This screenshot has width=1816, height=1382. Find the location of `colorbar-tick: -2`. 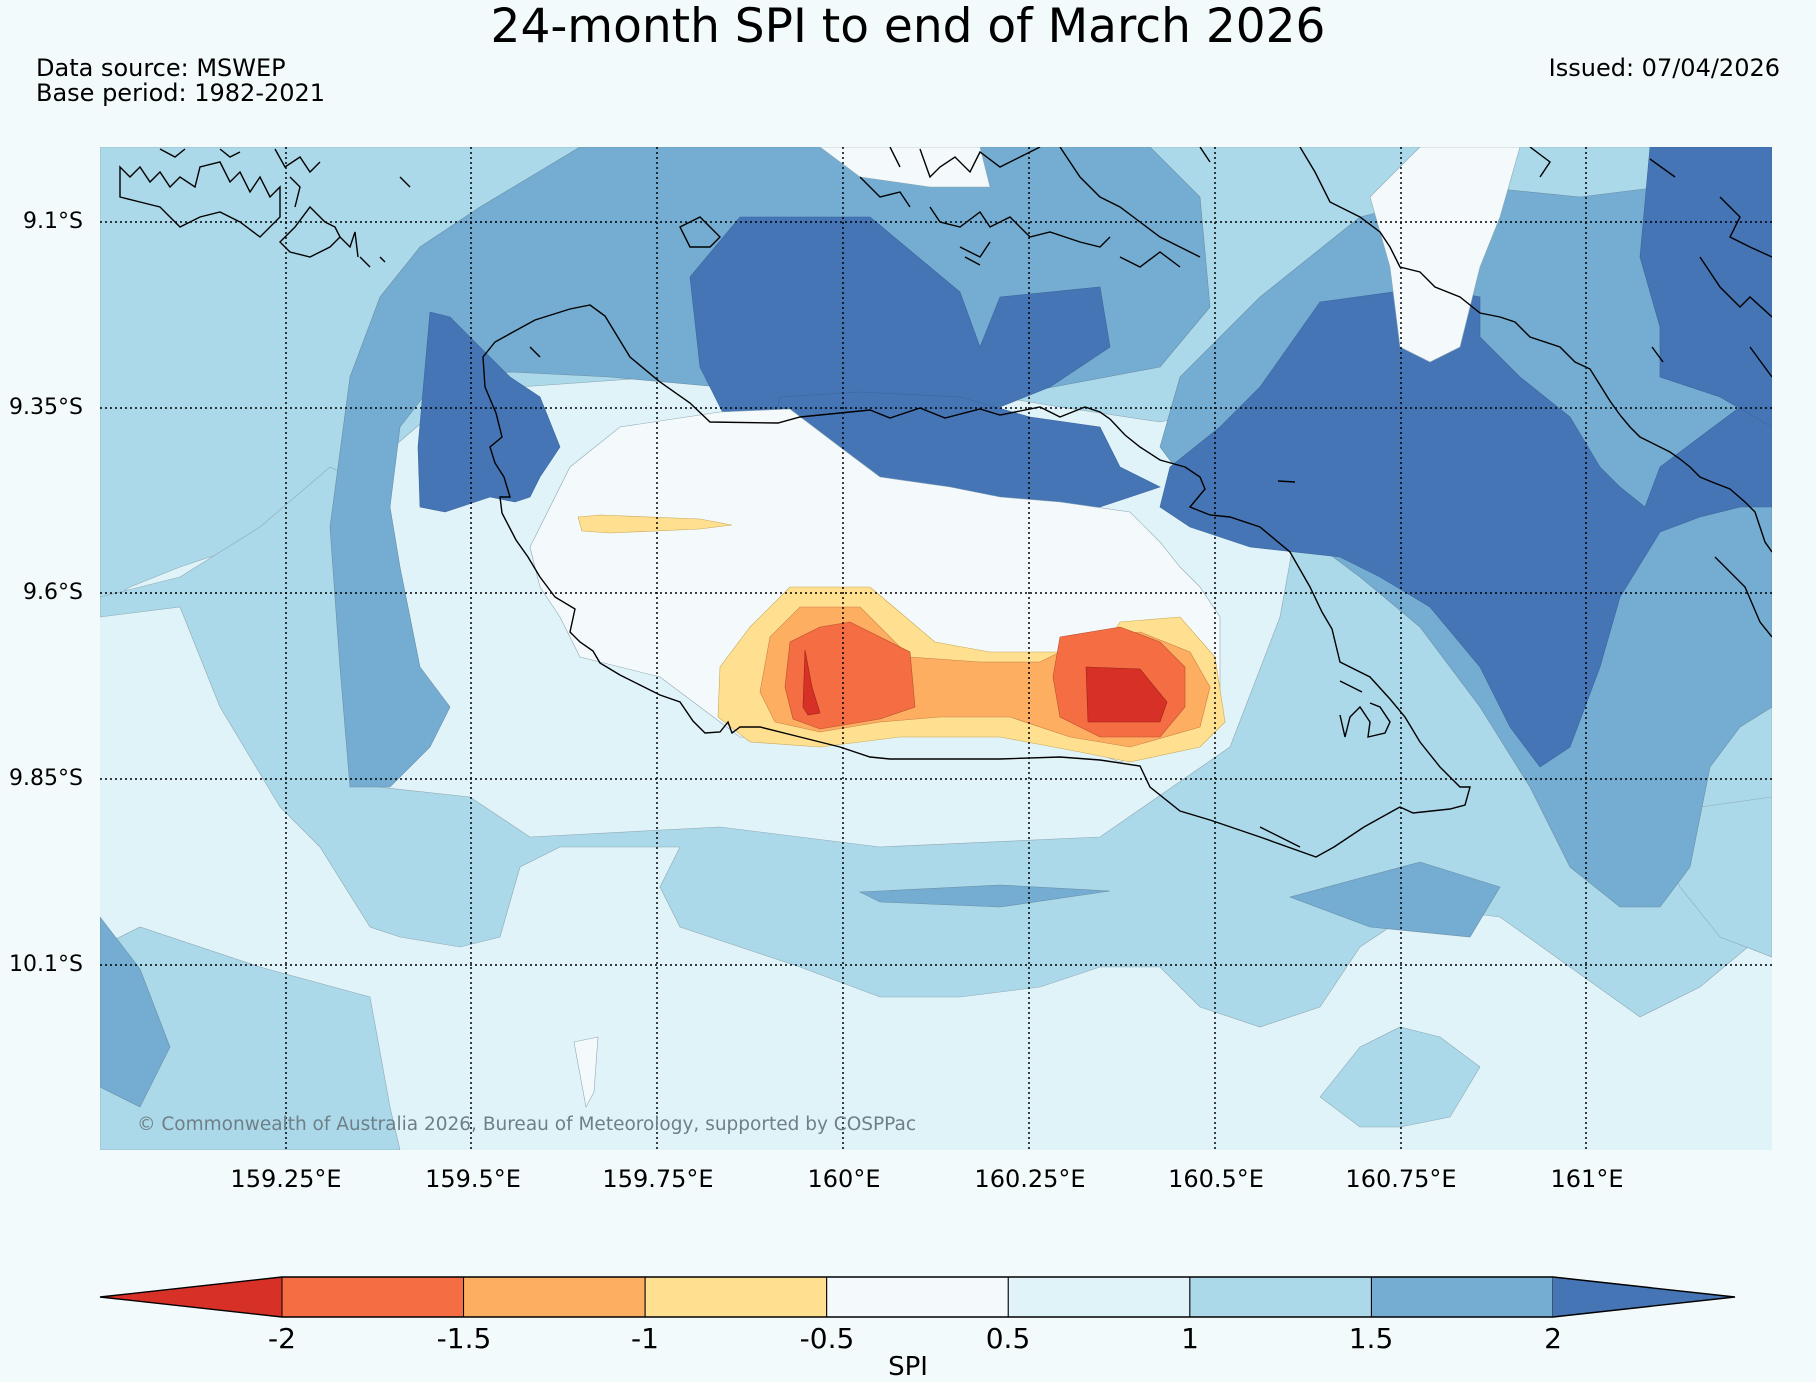

colorbar-tick: -2 is located at coordinates (282, 1338).